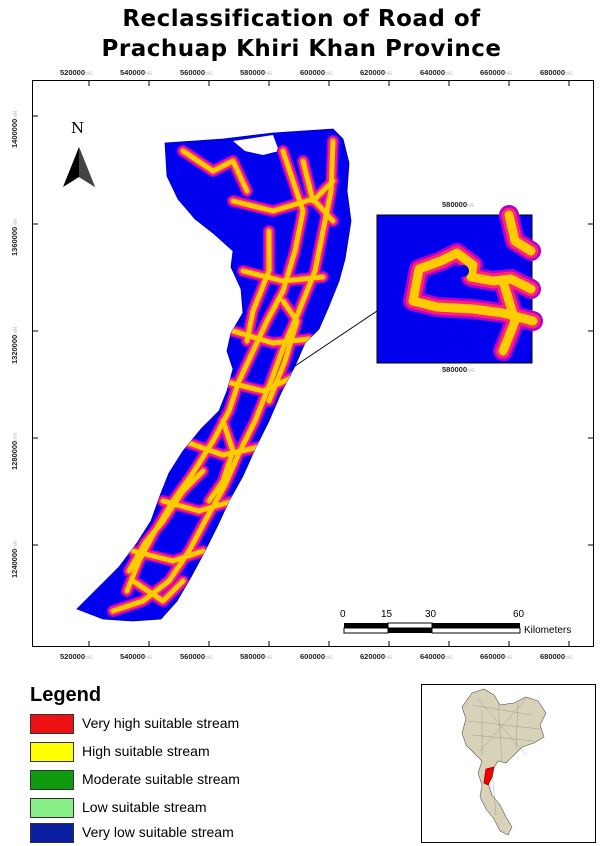 The width and height of the screenshot is (603, 846). What do you see at coordinates (556, 656) in the screenshot?
I see `x-tick-bottom: 680000mE` at bounding box center [556, 656].